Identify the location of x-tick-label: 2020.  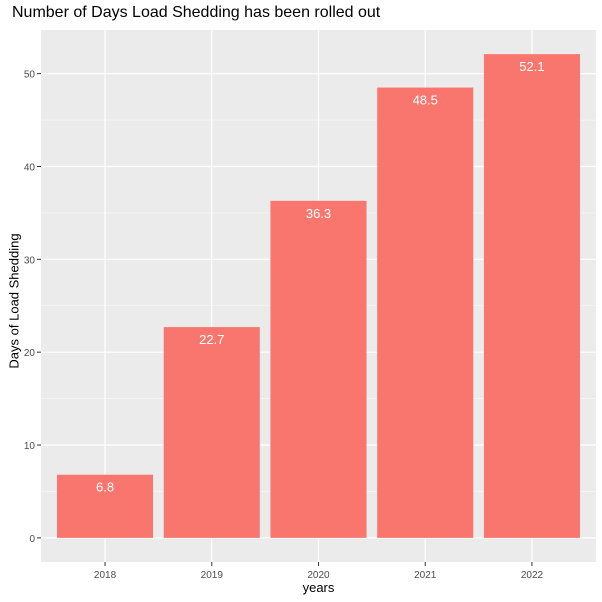
(318, 575).